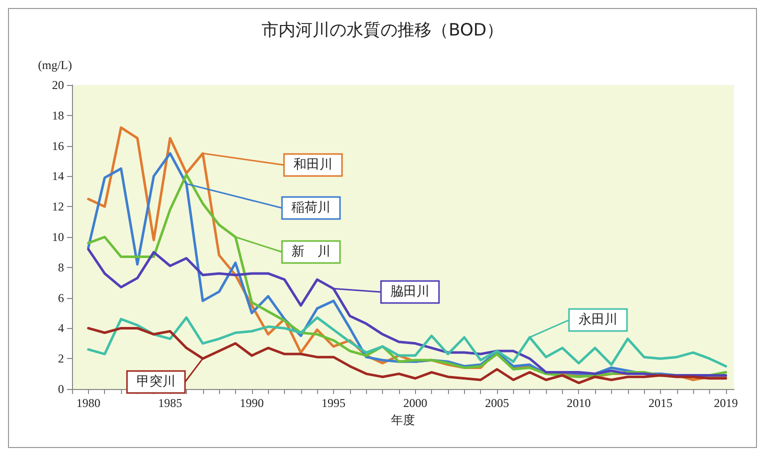 The image size is (765, 456). What do you see at coordinates (313, 165) in the screenshot?
I see `text: 和田川` at bounding box center [313, 165].